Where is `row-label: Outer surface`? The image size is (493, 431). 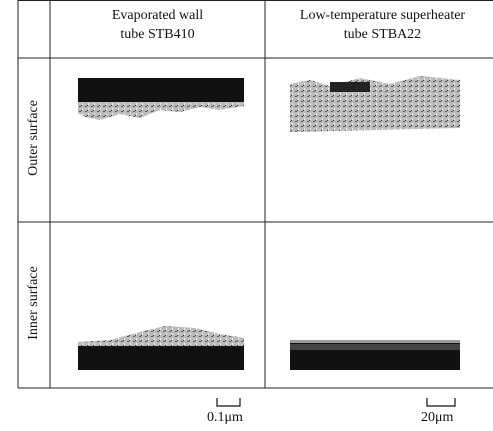
row-label: Outer surface is located at coordinates (33, 138).